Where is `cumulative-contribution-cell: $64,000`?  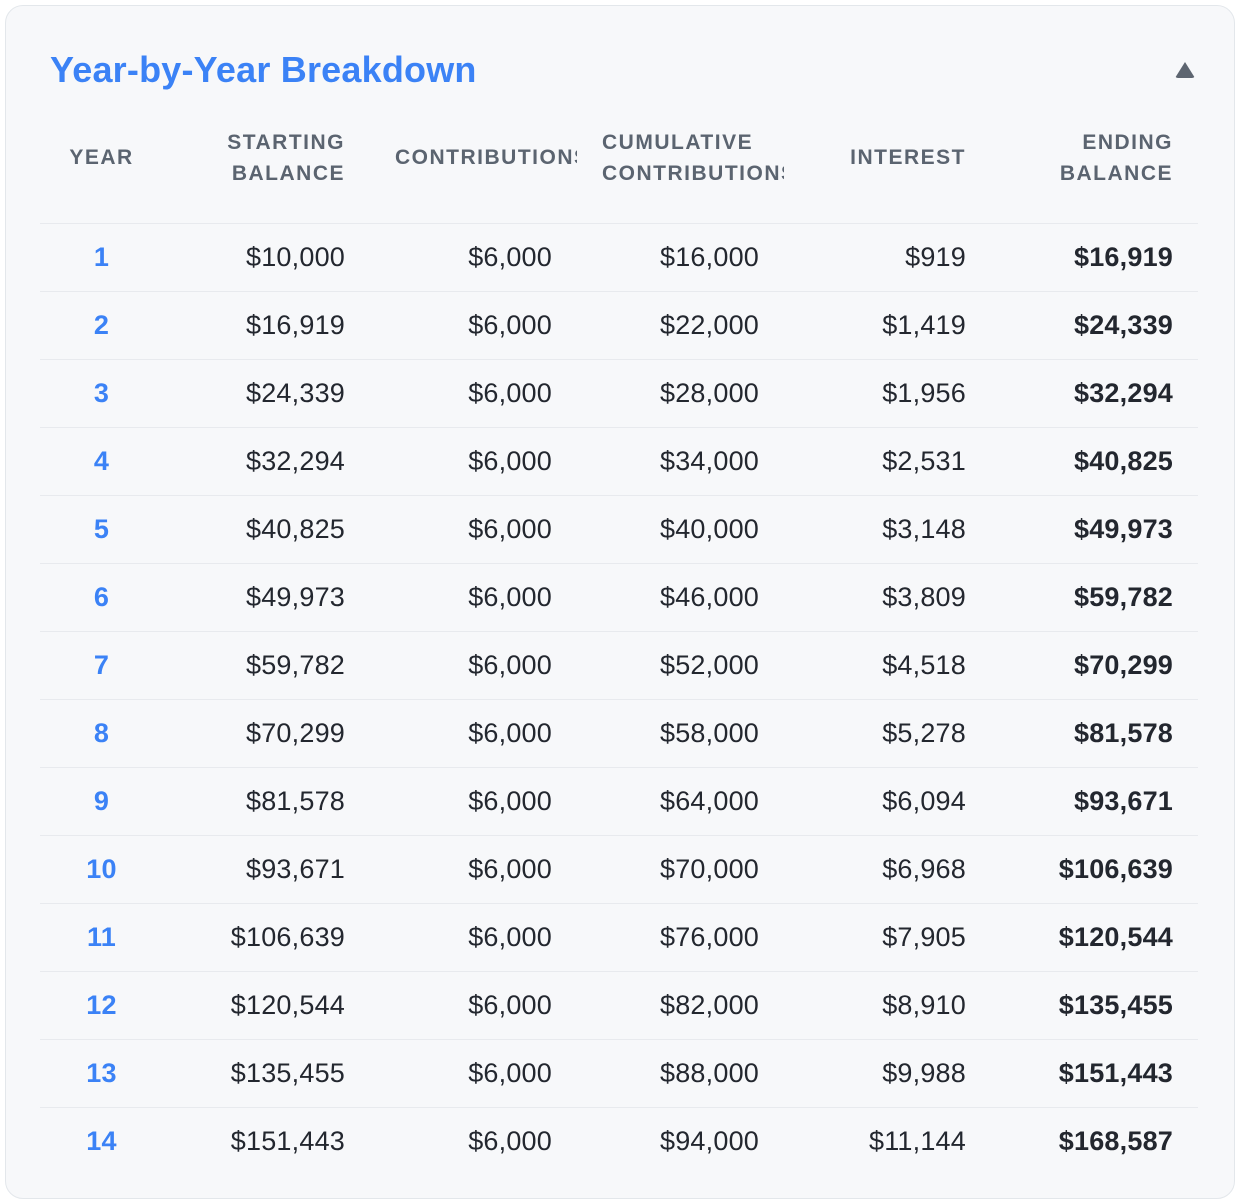
cumulative-contribution-cell: $64,000 is located at coordinates (680, 801).